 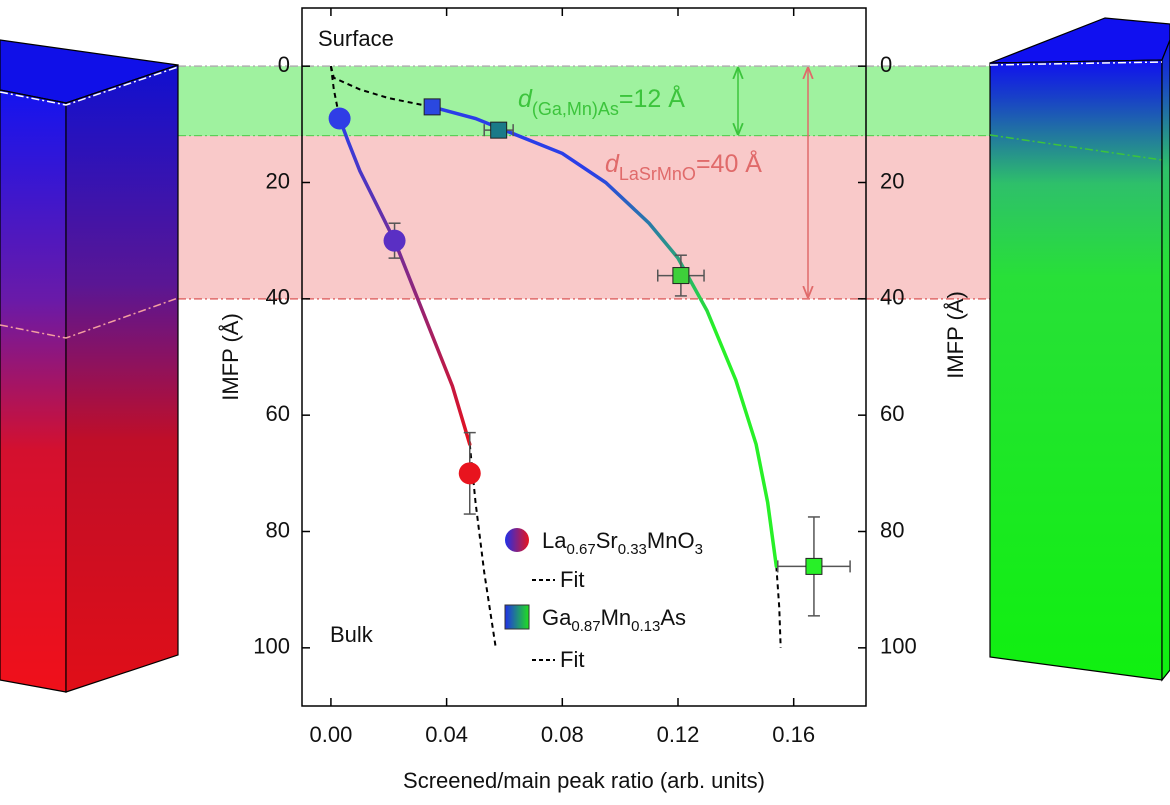 What do you see at coordinates (356, 38) in the screenshot?
I see `annotation: Surface` at bounding box center [356, 38].